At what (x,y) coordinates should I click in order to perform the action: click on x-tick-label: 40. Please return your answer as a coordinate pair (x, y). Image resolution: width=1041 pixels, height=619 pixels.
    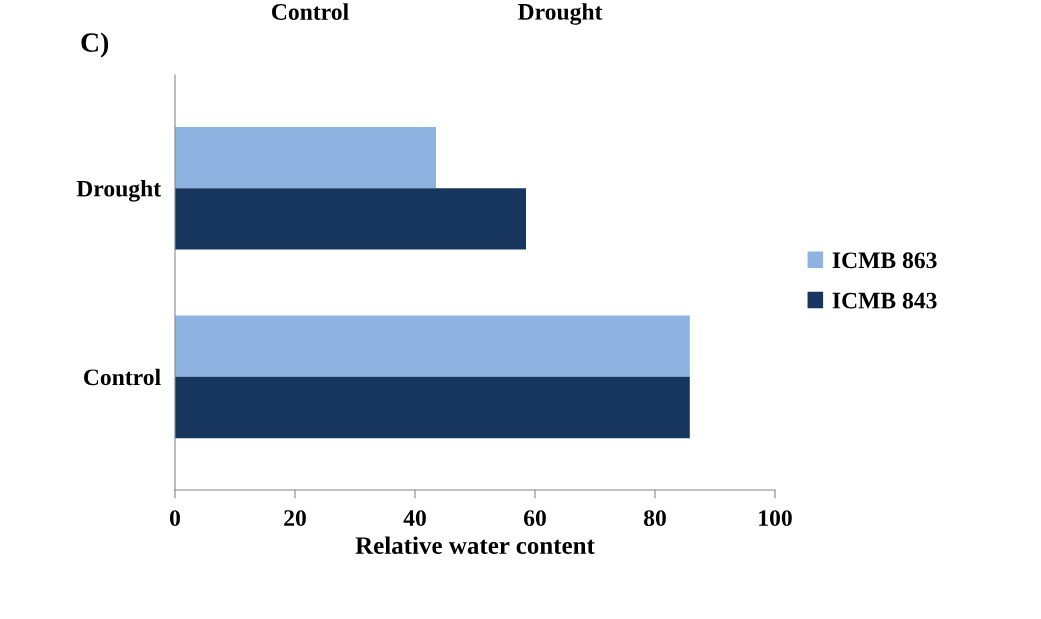
    Looking at the image, I should click on (414, 518).